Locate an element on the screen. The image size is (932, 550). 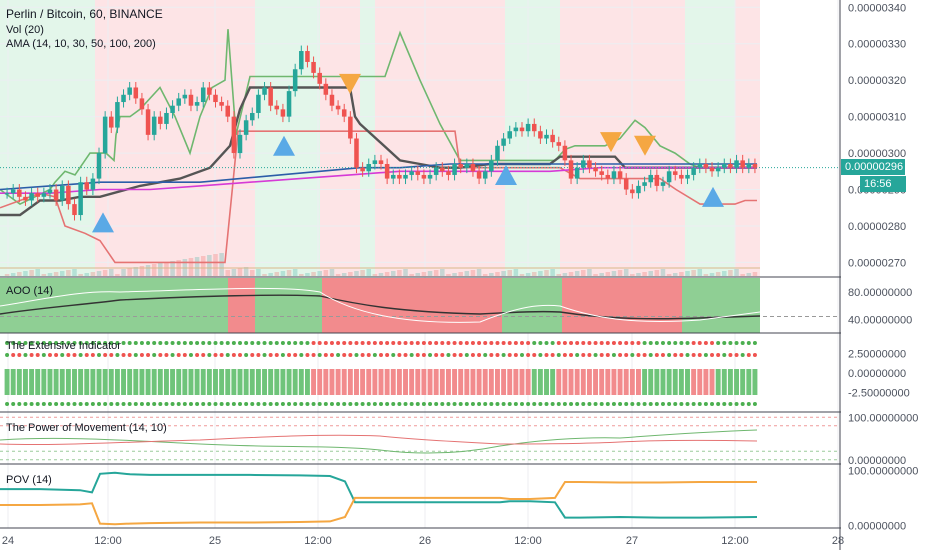
pom-line is located at coordinates (379, 441).